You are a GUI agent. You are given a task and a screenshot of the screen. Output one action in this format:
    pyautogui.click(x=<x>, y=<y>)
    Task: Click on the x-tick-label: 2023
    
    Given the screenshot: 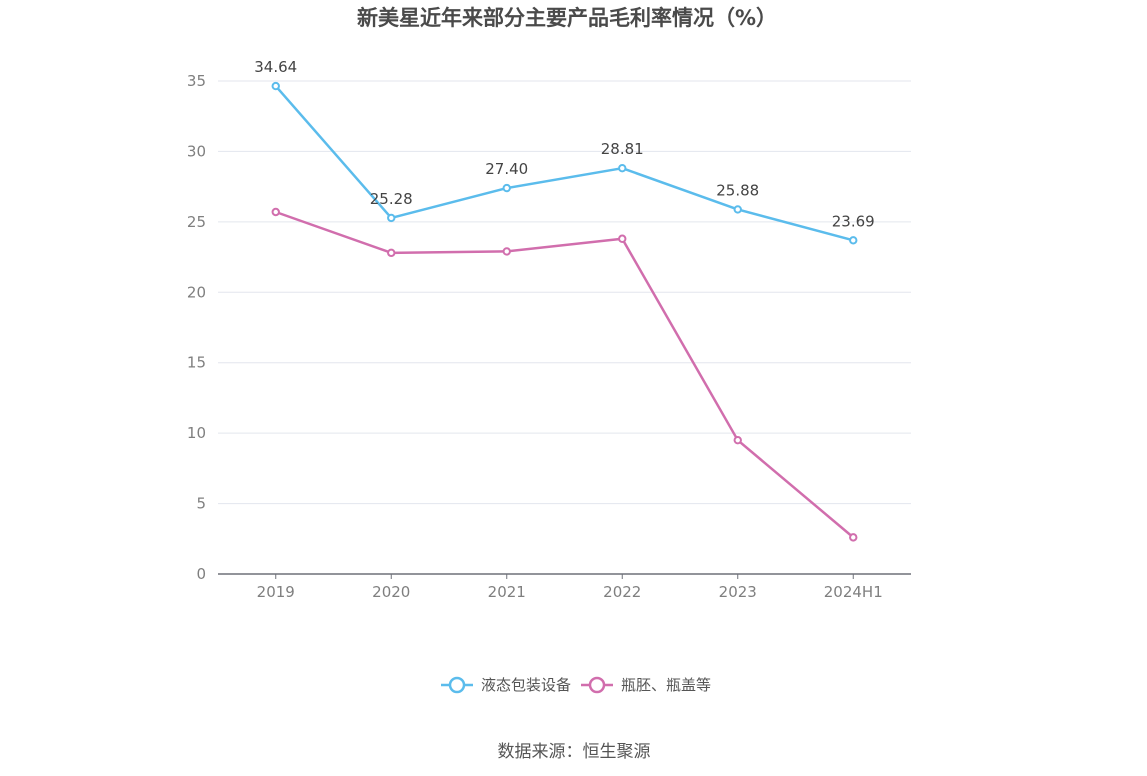 What is the action you would take?
    pyautogui.click(x=738, y=592)
    